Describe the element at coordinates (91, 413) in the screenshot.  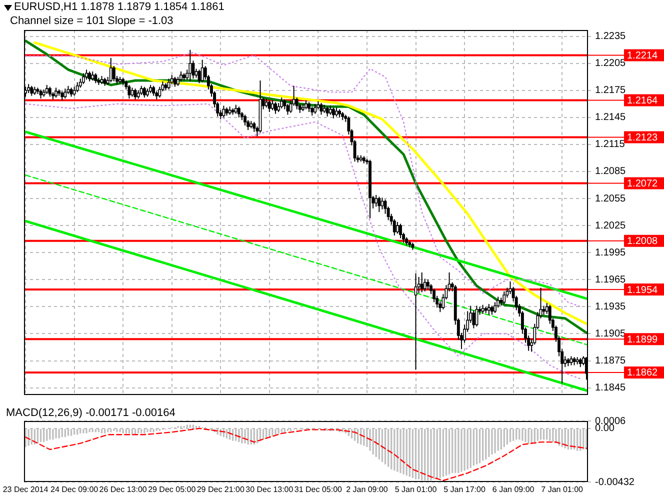
I see `chart-title: MACD(12,26,9) -0.00171 -0.00164` at that location.